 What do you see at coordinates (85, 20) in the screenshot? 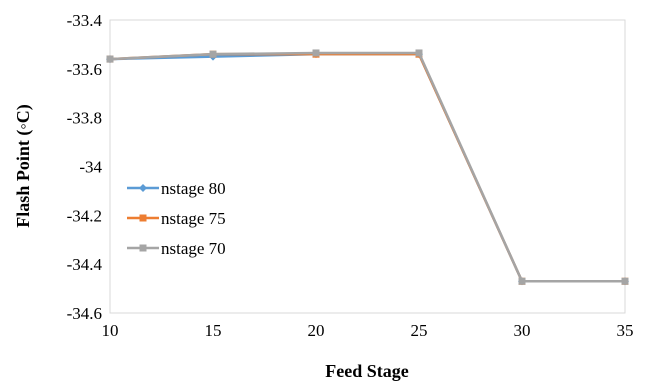
I see `y-tick-label: -33.4` at bounding box center [85, 20].